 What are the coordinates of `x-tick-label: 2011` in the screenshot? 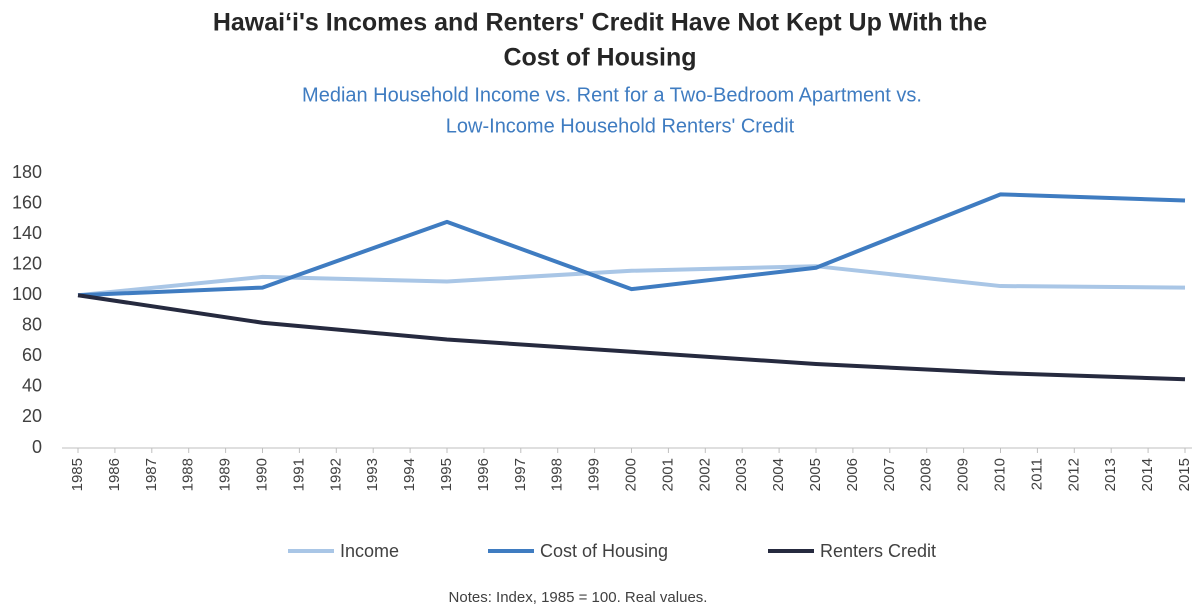 It's located at (1036, 474).